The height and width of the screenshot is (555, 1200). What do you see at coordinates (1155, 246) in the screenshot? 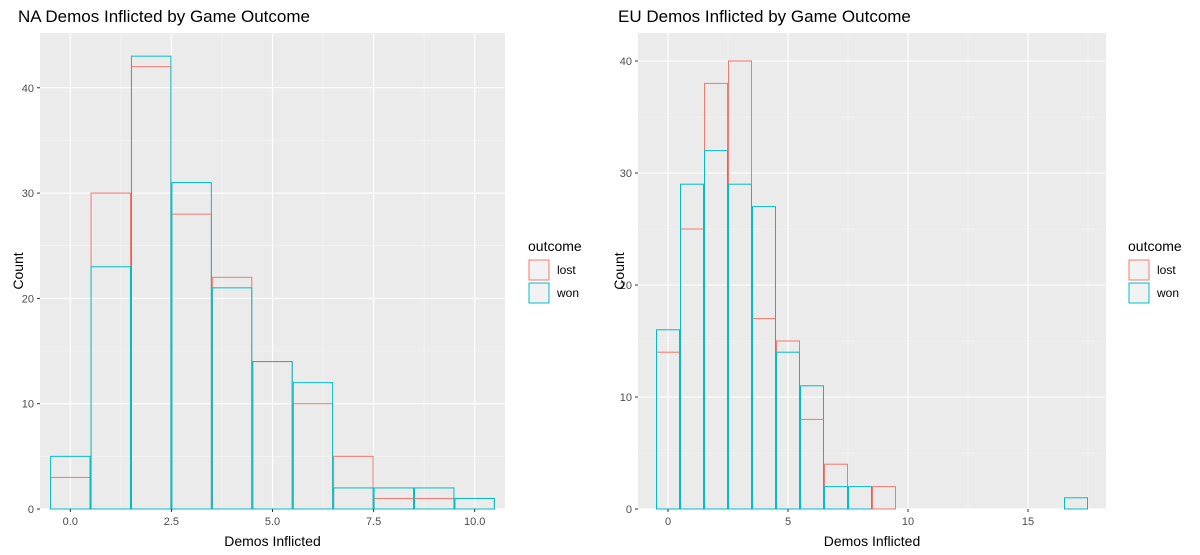
I see `eu-legend-title: outcome` at bounding box center [1155, 246].